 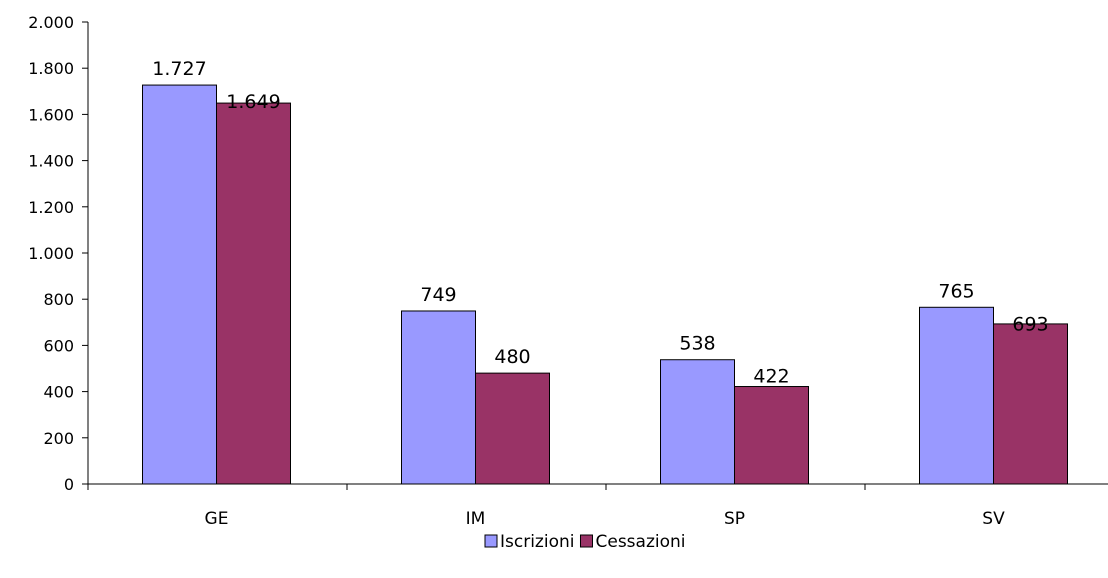 I want to click on bar-iscrizioni-im, so click(x=438, y=397).